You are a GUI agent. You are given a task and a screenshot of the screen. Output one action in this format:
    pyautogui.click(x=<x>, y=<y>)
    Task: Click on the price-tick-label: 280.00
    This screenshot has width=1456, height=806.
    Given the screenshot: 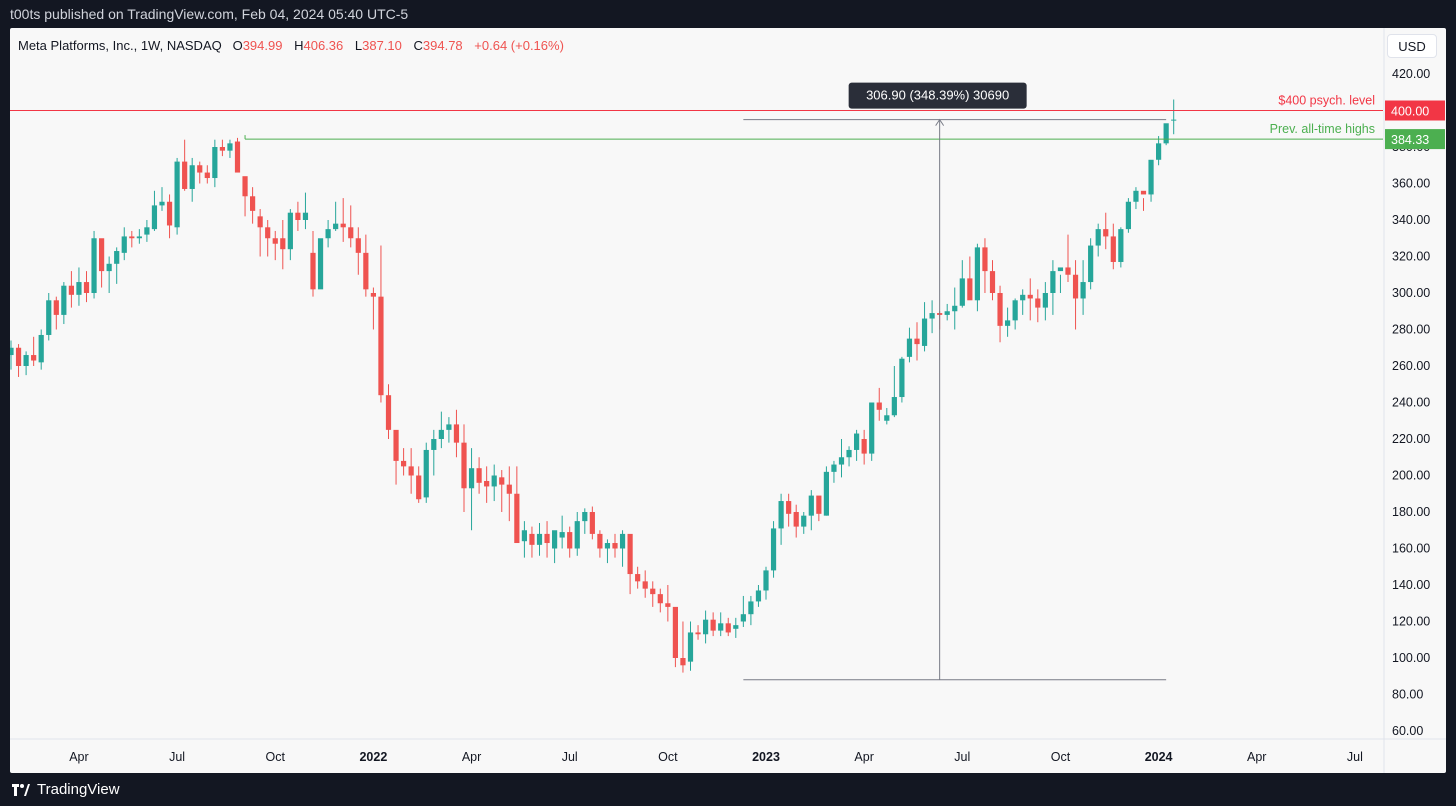 What is the action you would take?
    pyautogui.click(x=1411, y=330)
    